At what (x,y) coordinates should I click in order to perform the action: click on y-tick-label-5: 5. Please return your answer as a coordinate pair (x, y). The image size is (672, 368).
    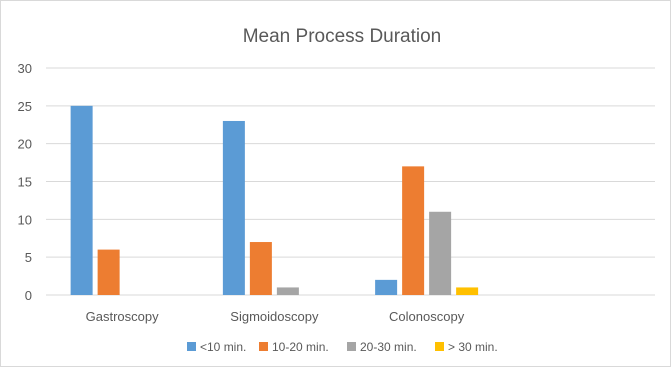
    Looking at the image, I should click on (28, 257).